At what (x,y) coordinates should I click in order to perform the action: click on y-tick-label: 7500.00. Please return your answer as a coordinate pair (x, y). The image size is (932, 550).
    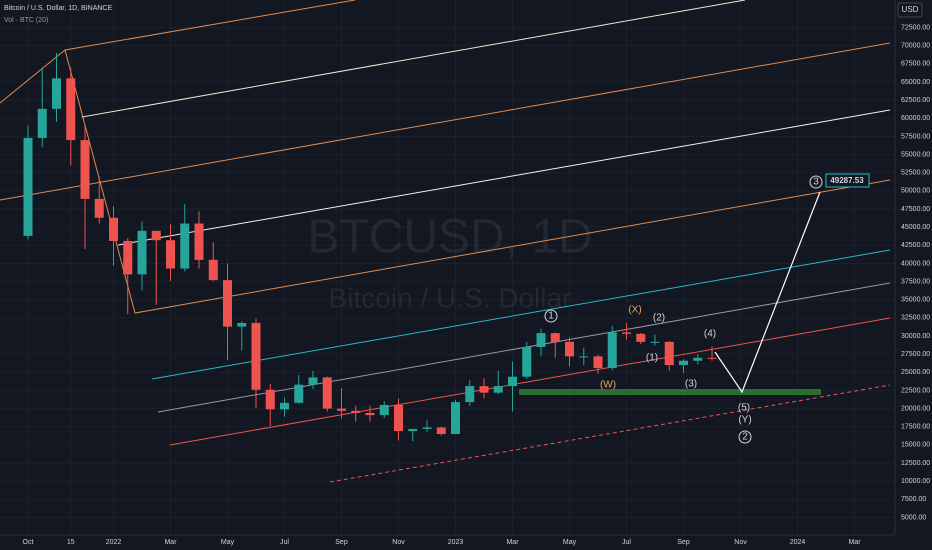
    Looking at the image, I should click on (913, 499).